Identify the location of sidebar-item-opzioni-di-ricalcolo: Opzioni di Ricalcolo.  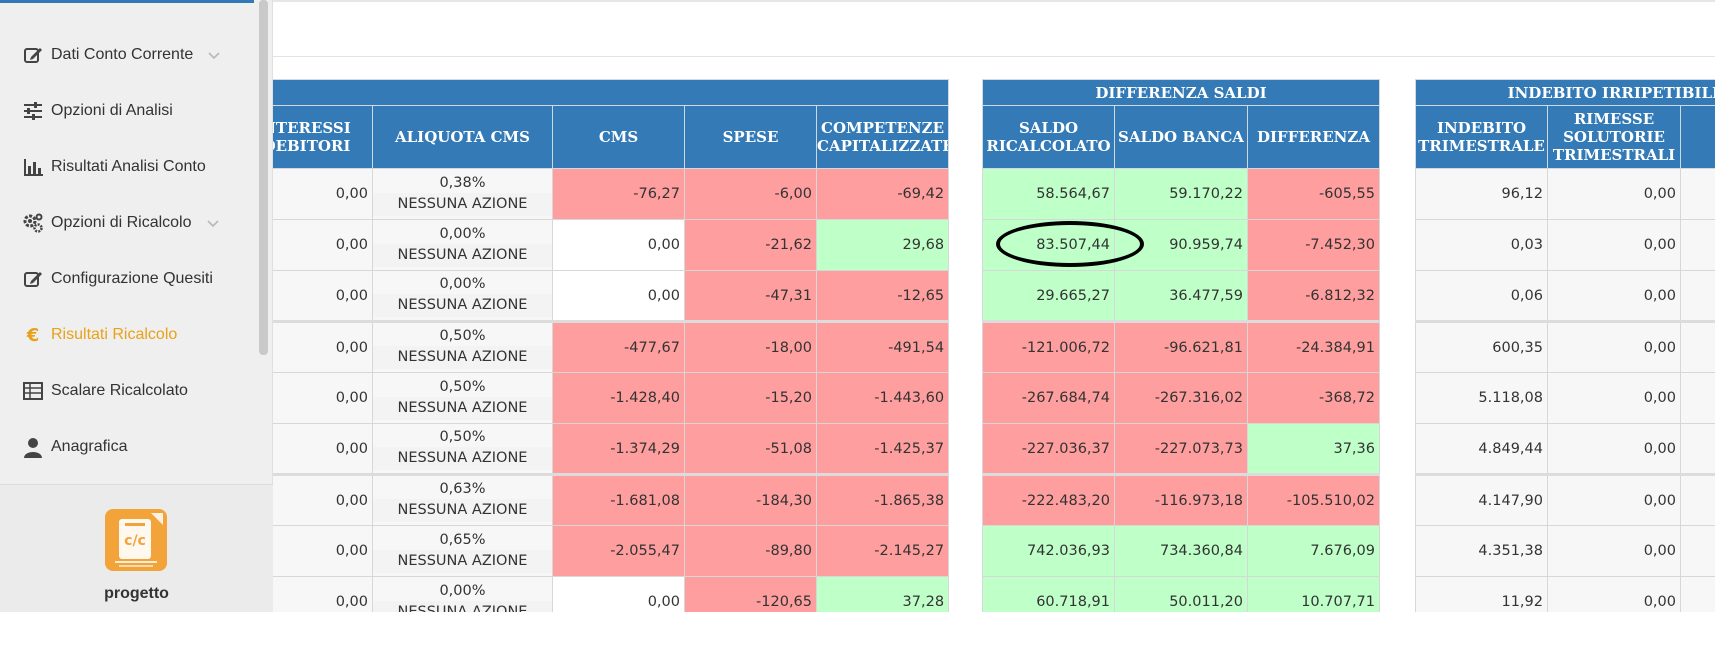
(120, 223).